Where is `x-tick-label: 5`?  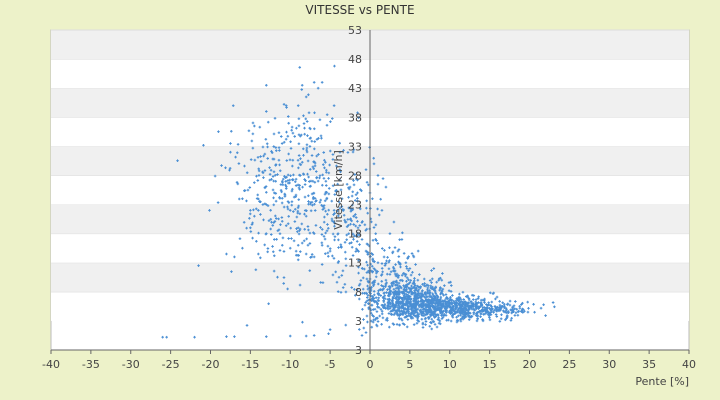 x-tick-label: 5 is located at coordinates (409, 364).